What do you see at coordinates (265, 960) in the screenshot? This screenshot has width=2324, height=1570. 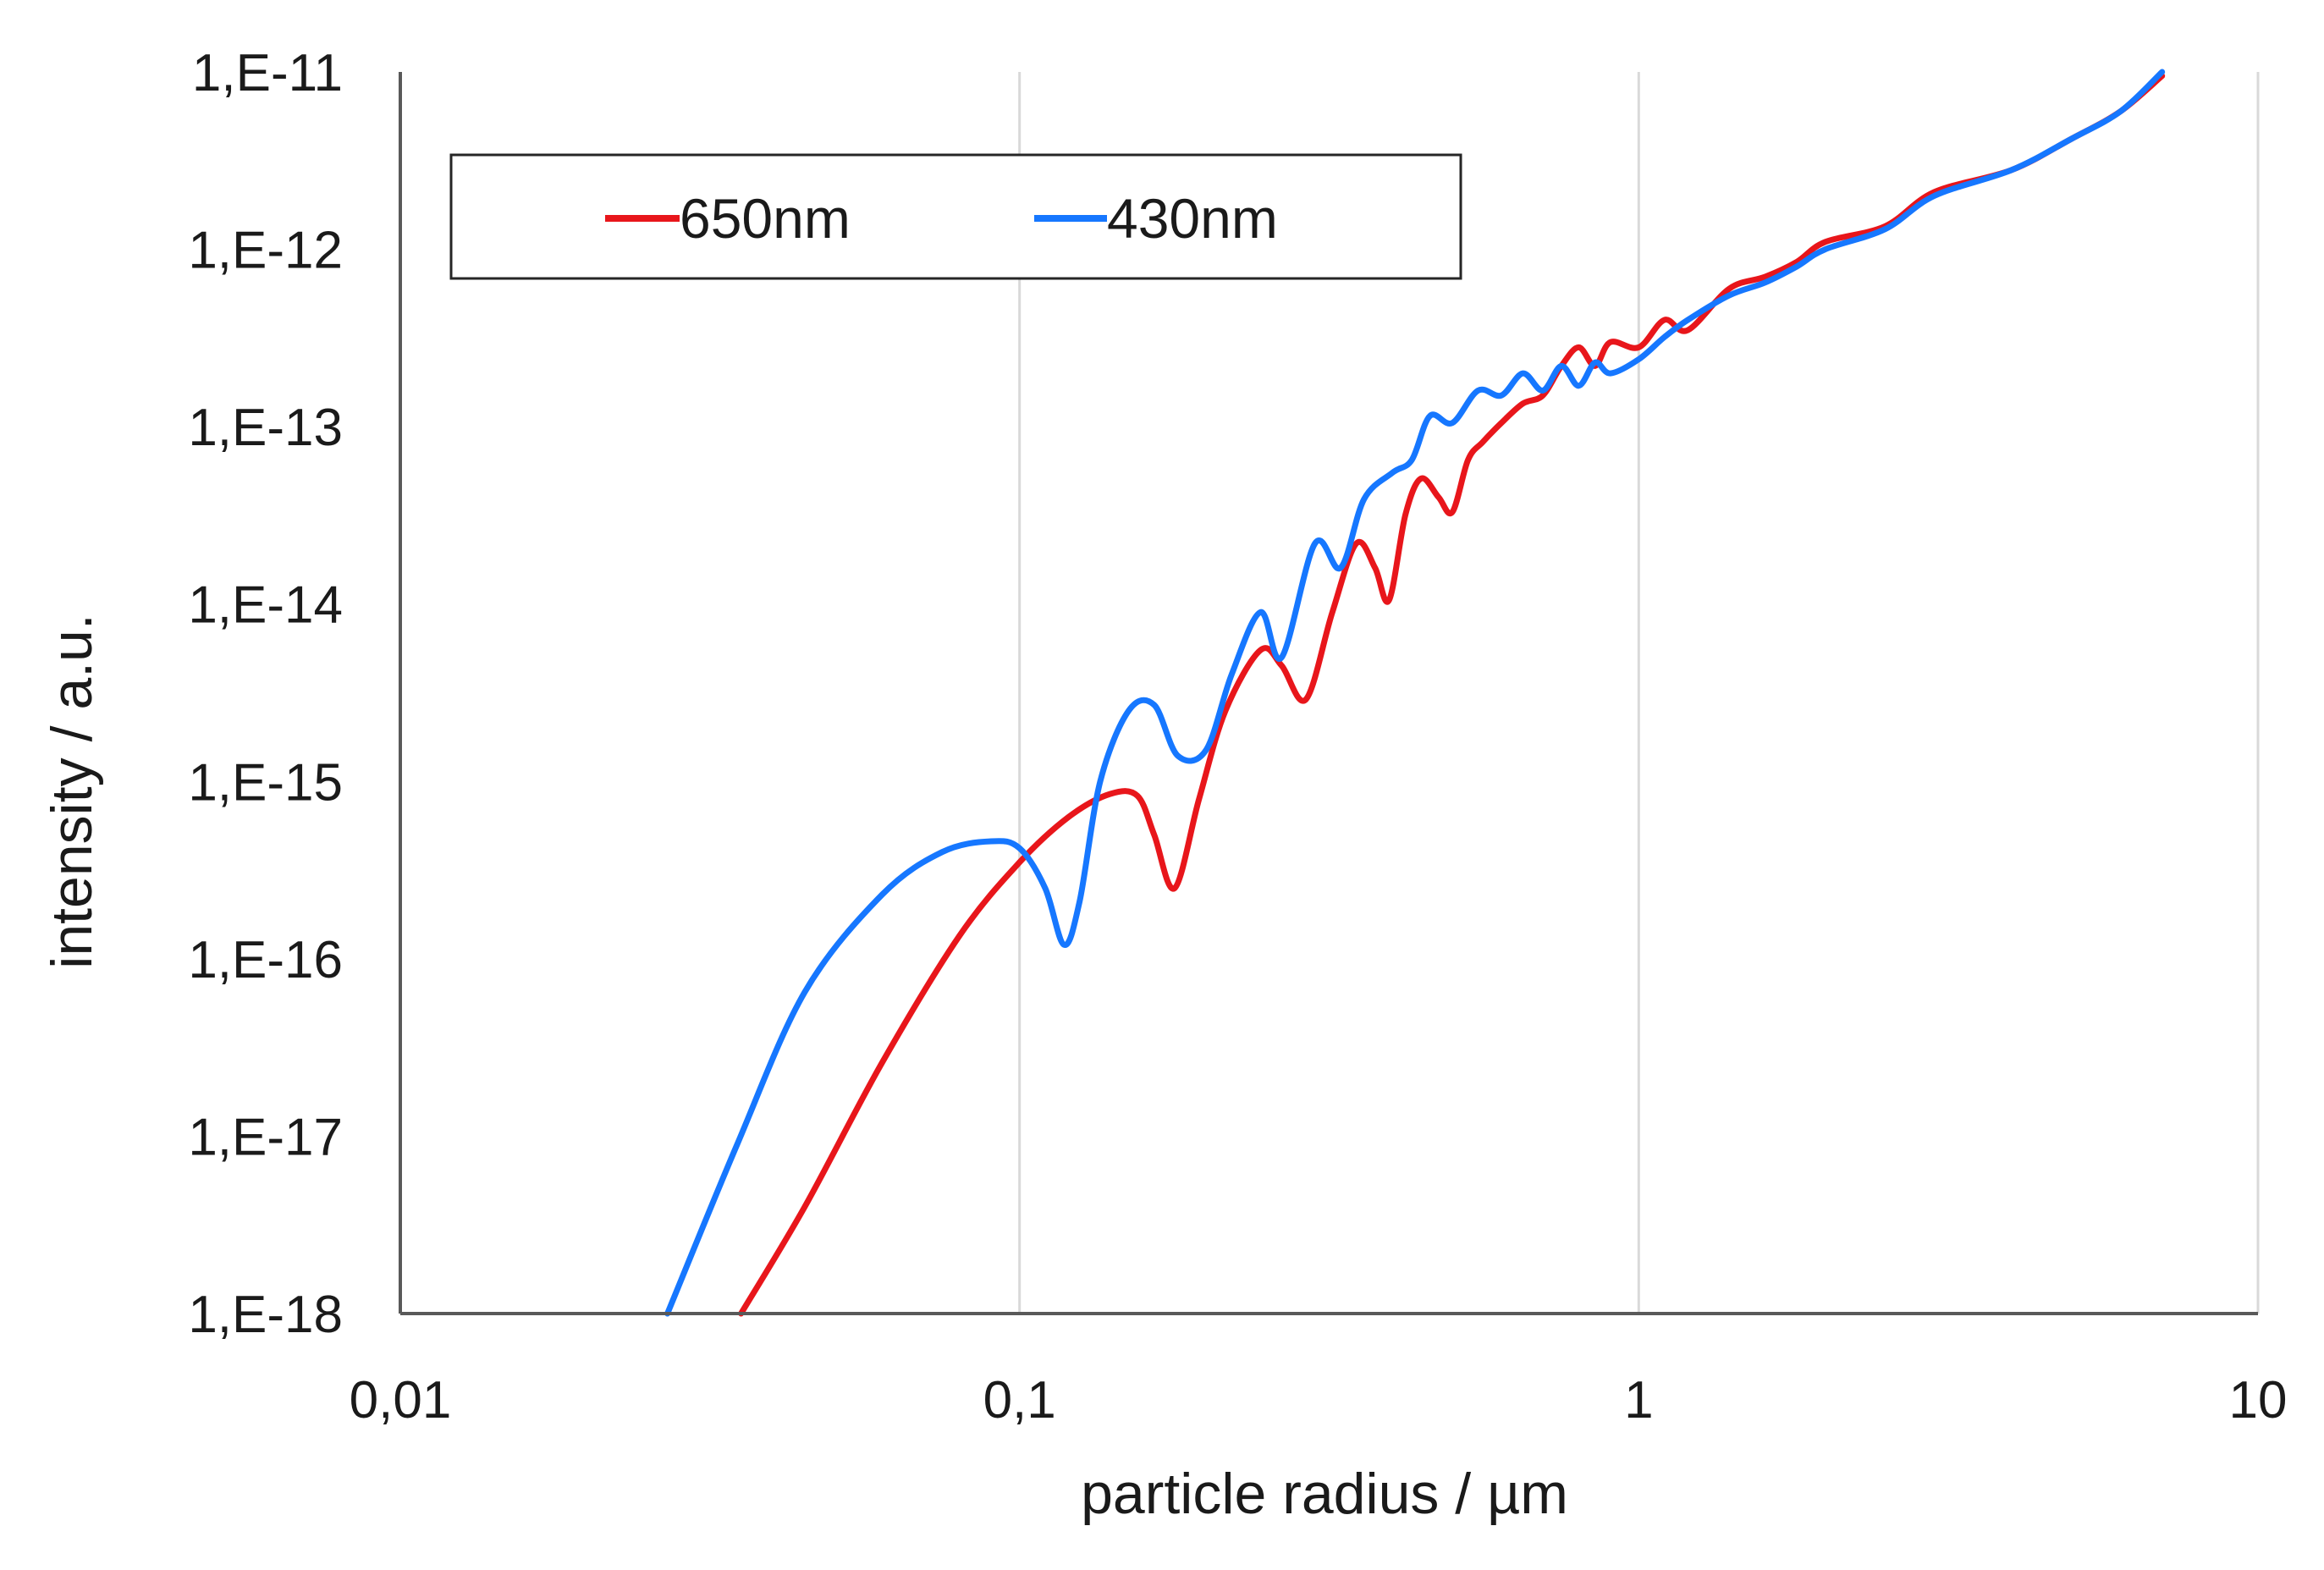 I see `y-tick-label: 1,E-16` at bounding box center [265, 960].